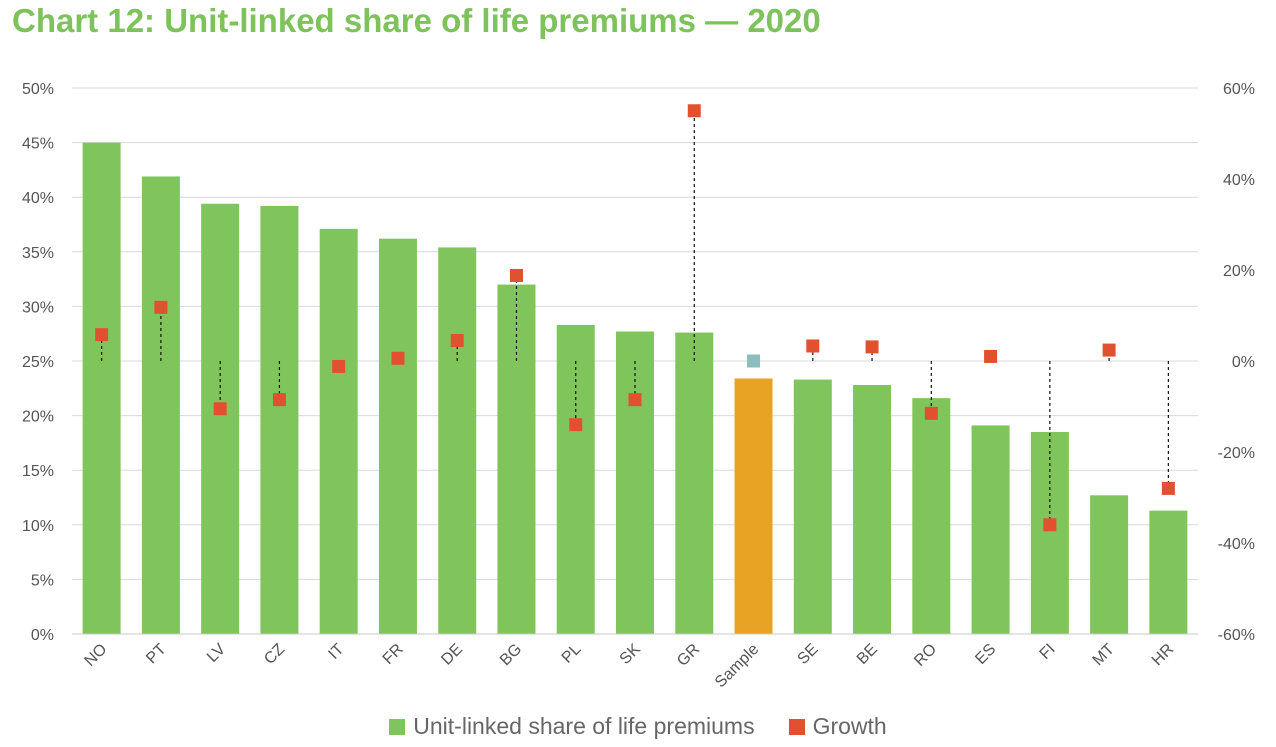 This screenshot has height=747, width=1276. Describe the element at coordinates (872, 509) in the screenshot. I see `bar-be` at that location.